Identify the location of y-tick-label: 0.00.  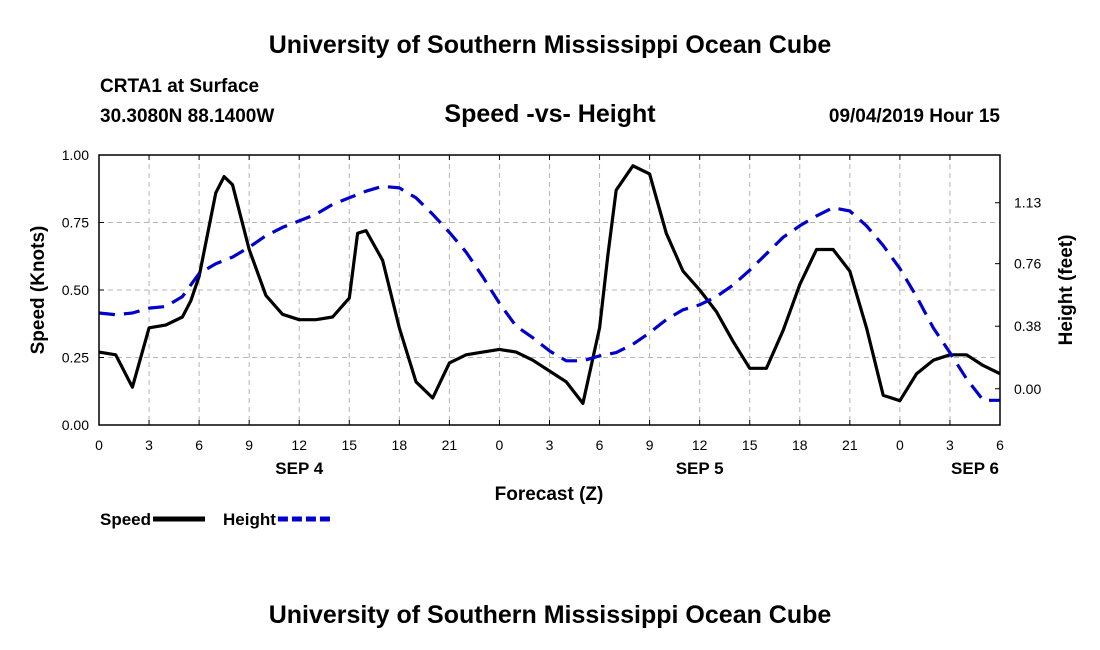
(75, 425).